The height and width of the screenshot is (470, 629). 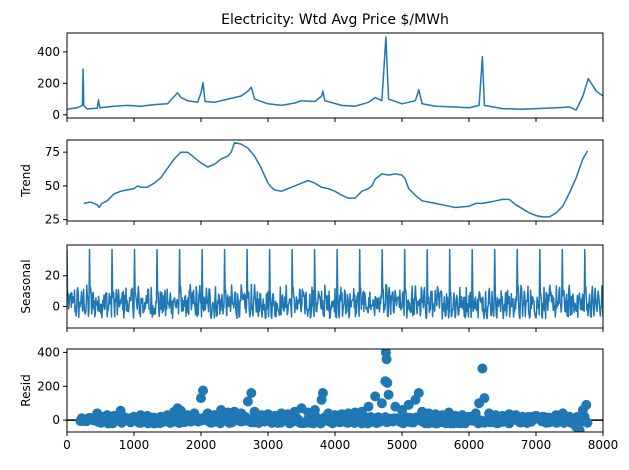 I want to click on x-tick-label: 2000, so click(x=201, y=445).